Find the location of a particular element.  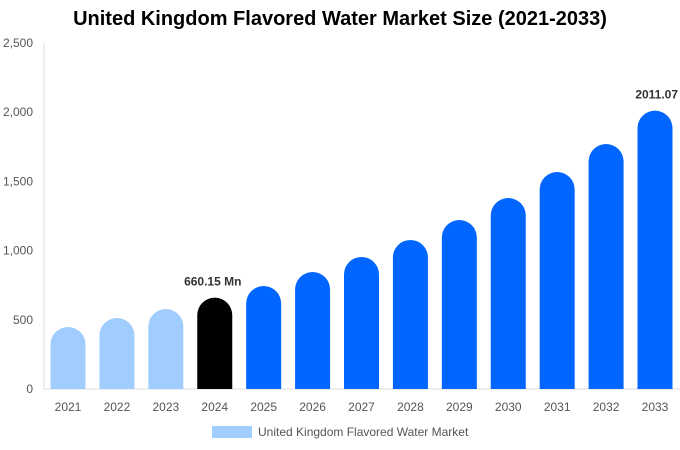

x-tick-label: 2026 is located at coordinates (312, 407).